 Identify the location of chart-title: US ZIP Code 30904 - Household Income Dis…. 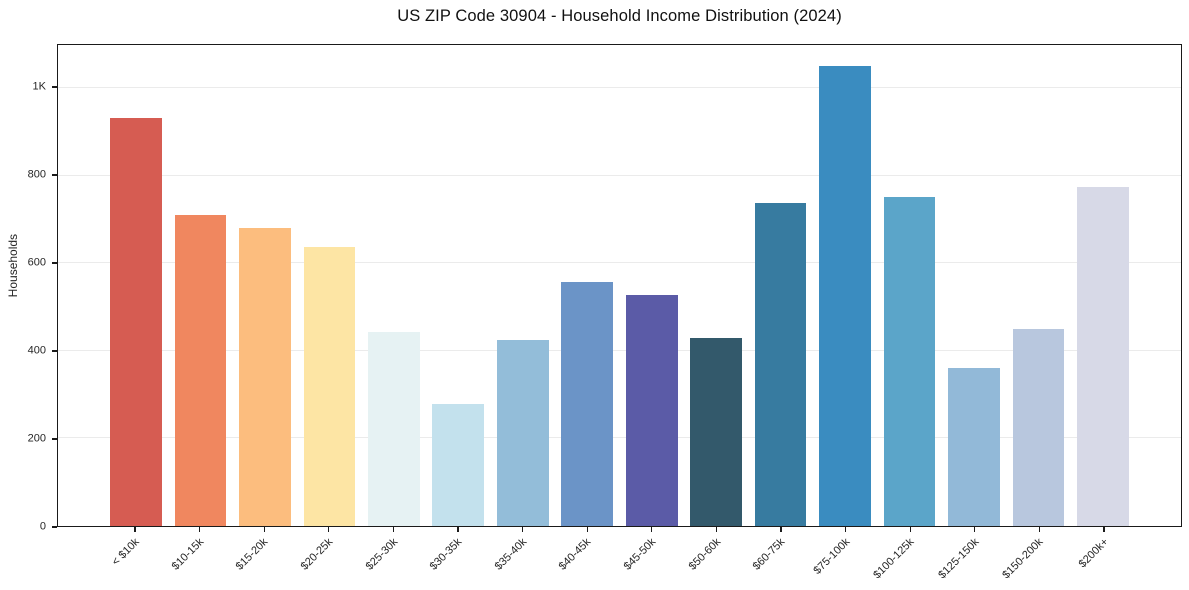
(619, 16).